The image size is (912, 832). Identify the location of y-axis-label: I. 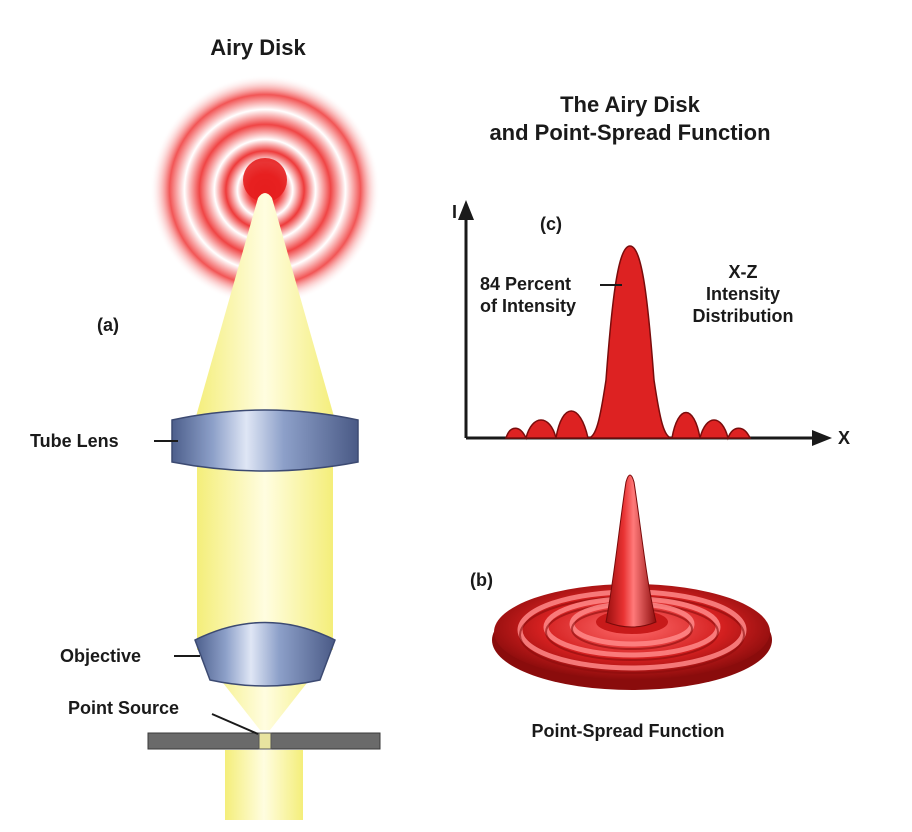
(454, 212).